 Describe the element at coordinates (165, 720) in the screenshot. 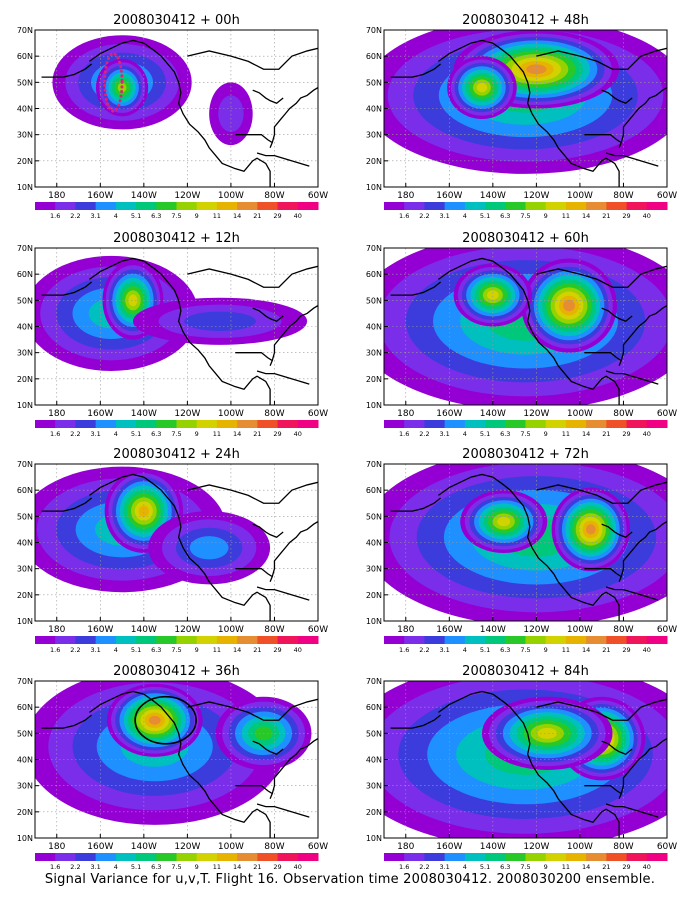

I see `target-region-ellipse` at that location.